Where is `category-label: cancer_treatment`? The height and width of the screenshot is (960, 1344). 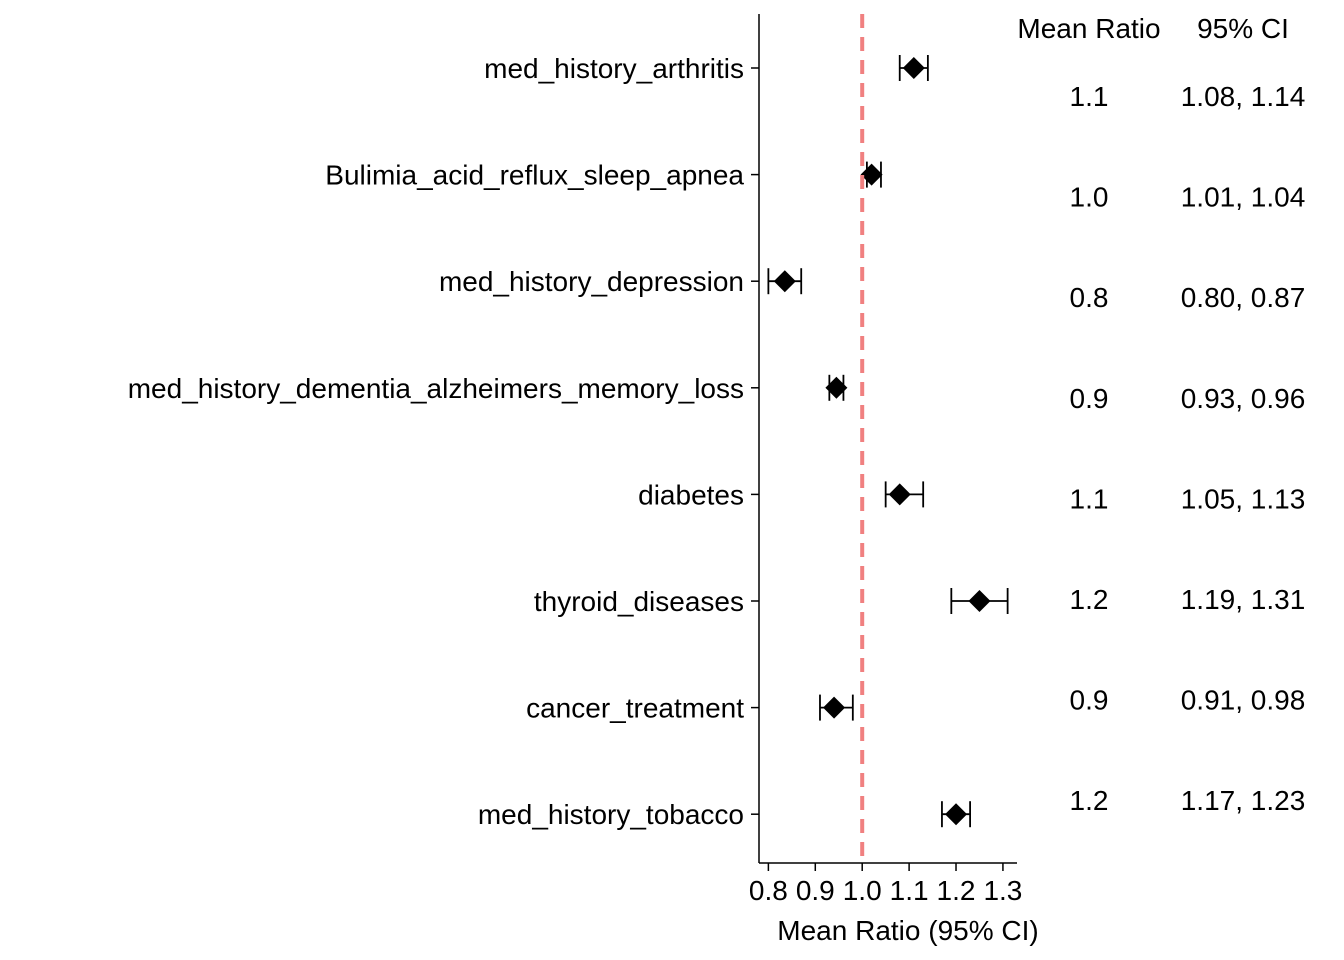
category-label: cancer_treatment is located at coordinates (635, 708).